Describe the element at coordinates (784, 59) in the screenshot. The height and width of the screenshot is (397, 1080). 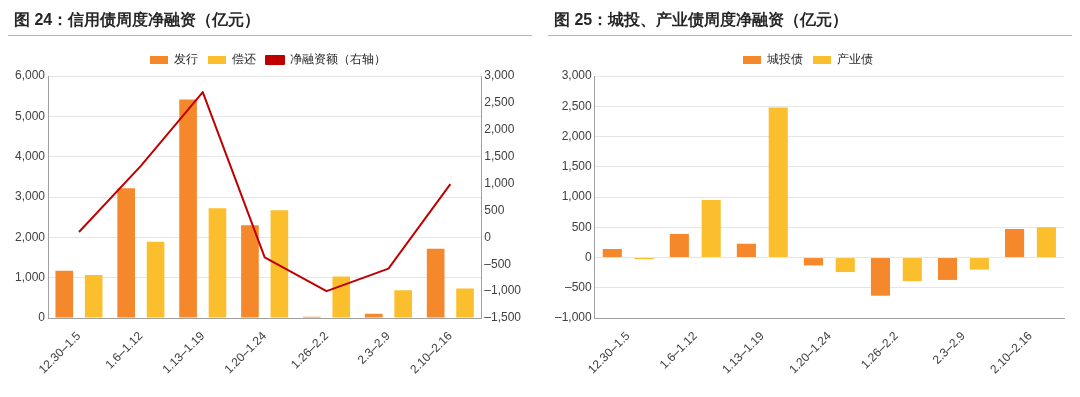
I see `legend-label: 城投债` at that location.